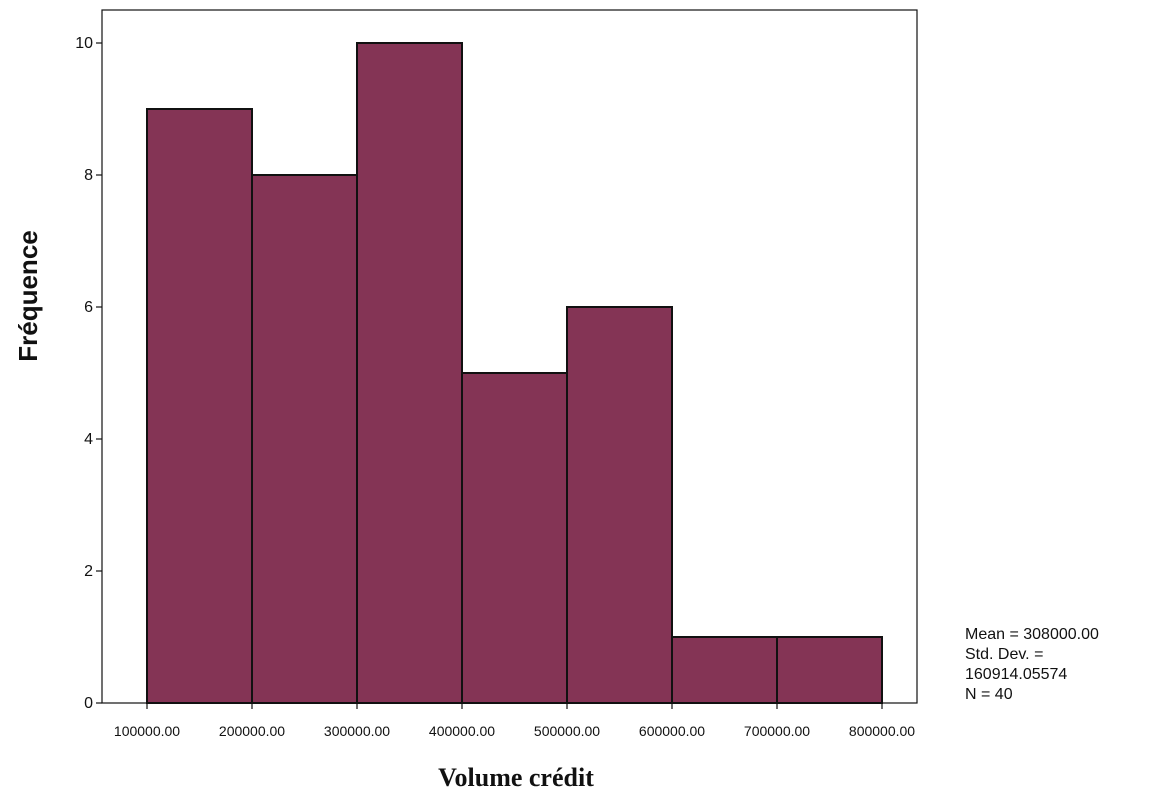 The image size is (1150, 795). I want to click on stats-n: N = 40, so click(989, 694).